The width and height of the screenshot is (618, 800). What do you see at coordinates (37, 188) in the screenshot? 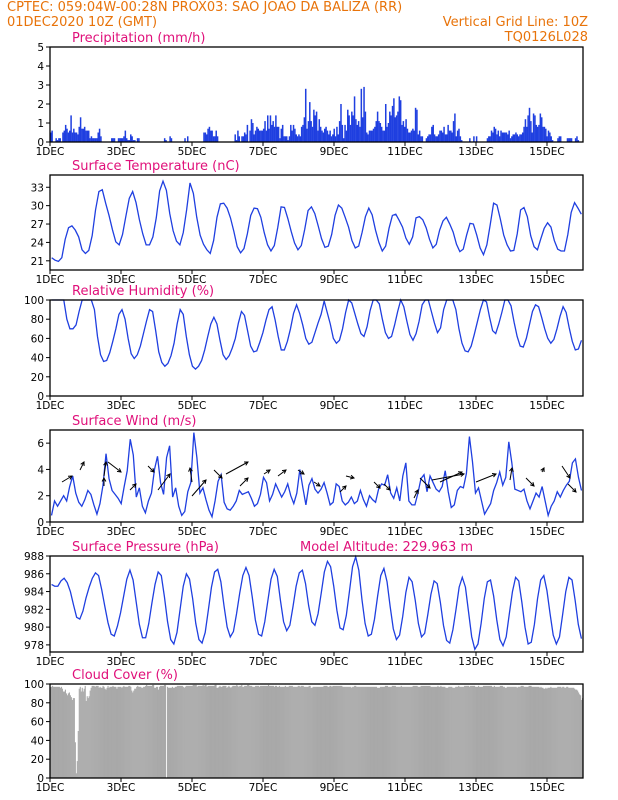
I see `y-tick-label: 33` at bounding box center [37, 188].